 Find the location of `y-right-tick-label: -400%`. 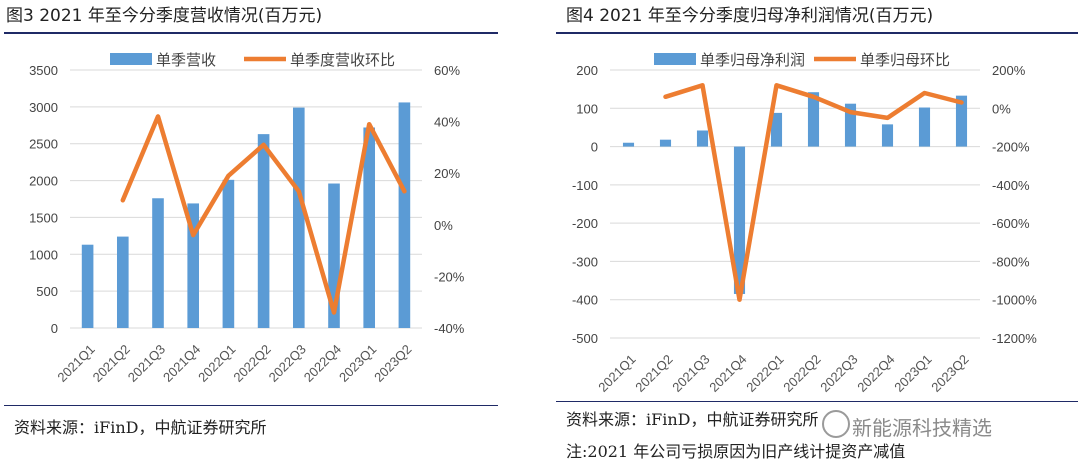

y-right-tick-label: -400% is located at coordinates (1011, 185).